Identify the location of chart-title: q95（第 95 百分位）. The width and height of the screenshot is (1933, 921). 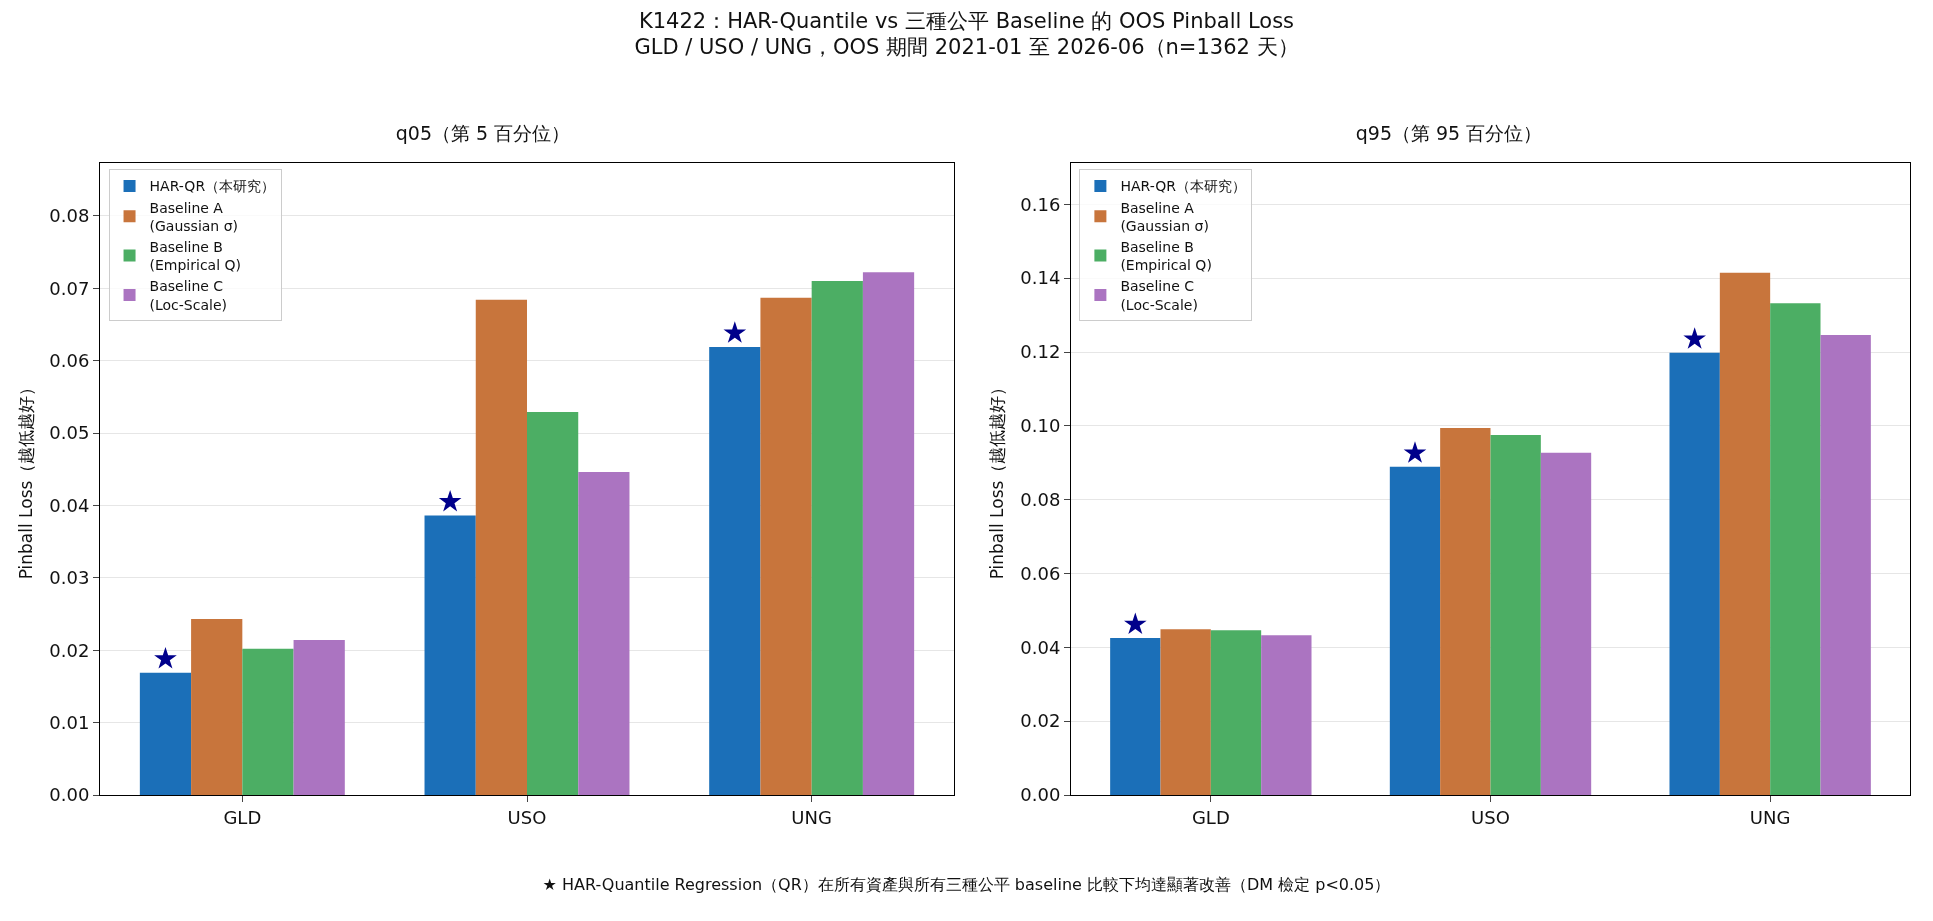
(1449, 132).